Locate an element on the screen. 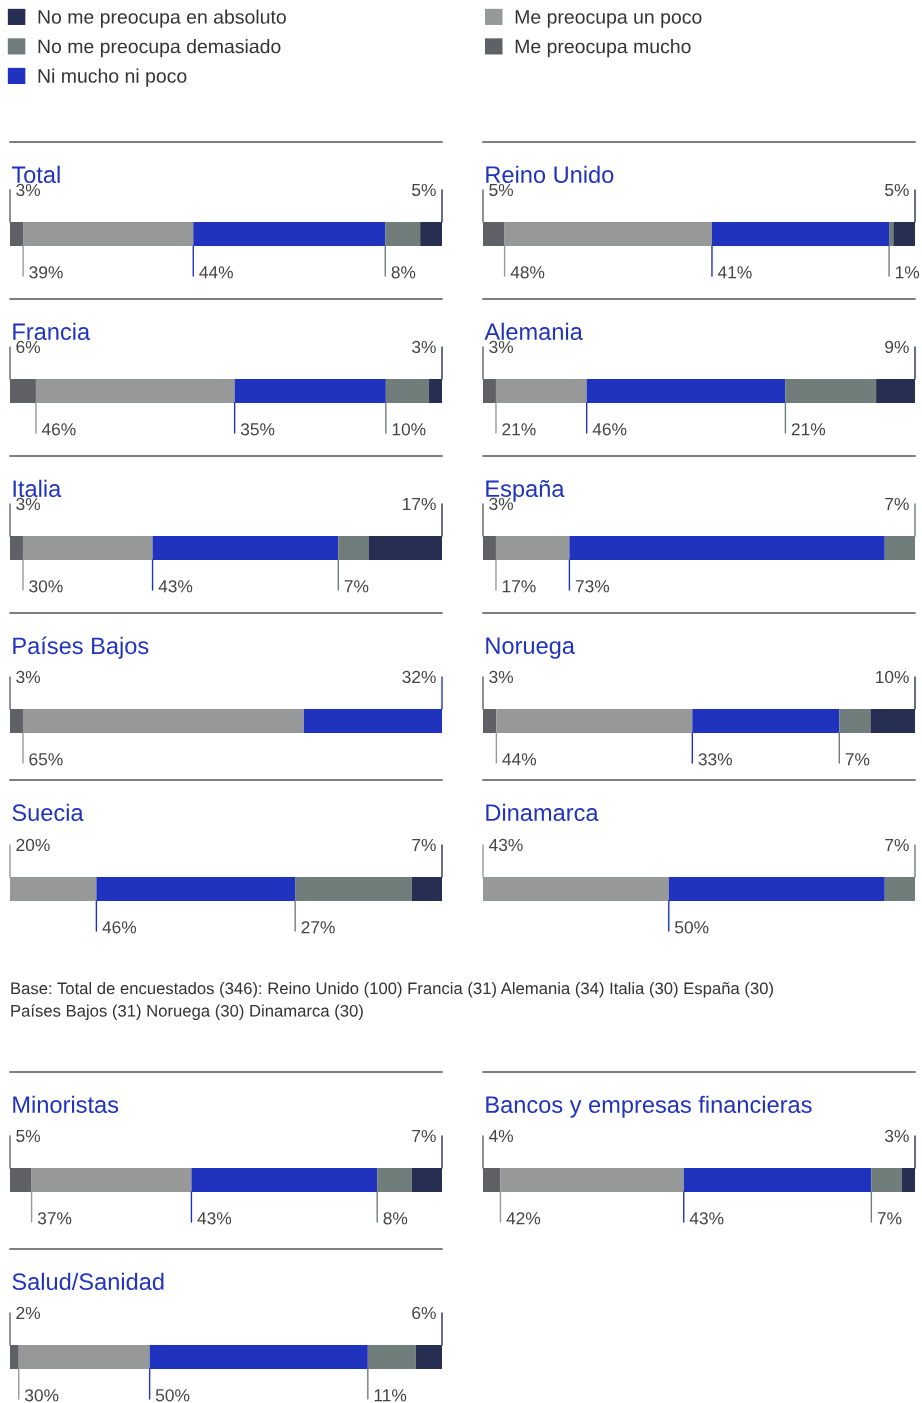 This screenshot has height=1403, width=922. data-label: 32% is located at coordinates (419, 677).